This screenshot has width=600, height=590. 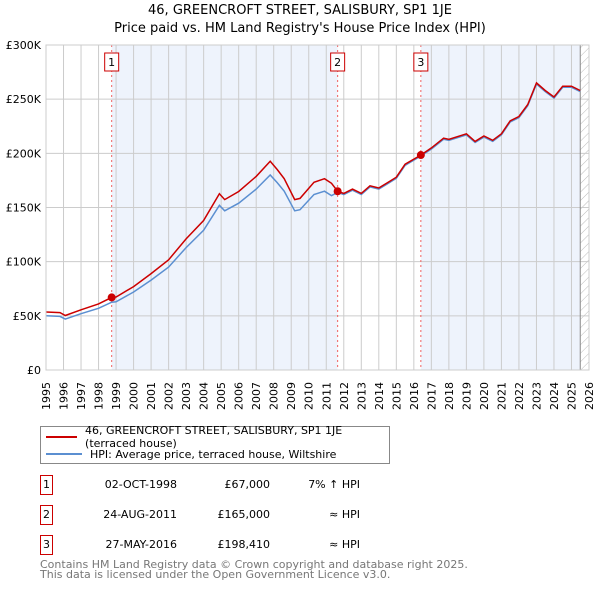 What do you see at coordinates (344, 396) in the screenshot?
I see `x-tick-label: 2012` at bounding box center [344, 396].